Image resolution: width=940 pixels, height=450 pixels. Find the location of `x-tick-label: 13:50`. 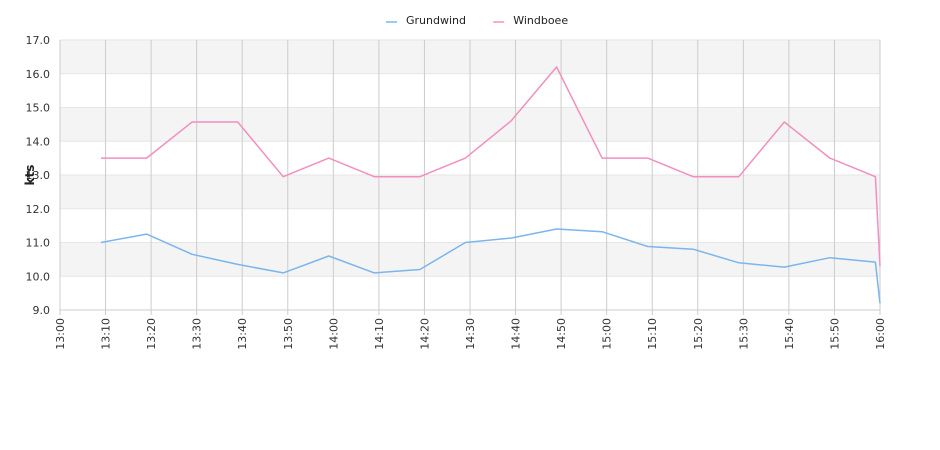

x-tick-label: 13:50 is located at coordinates (288, 334).